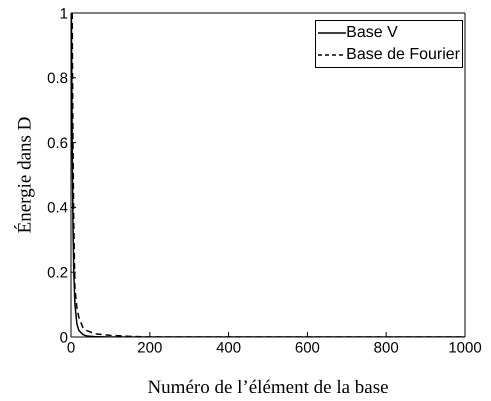 This screenshot has width=491, height=401. Describe the element at coordinates (465, 348) in the screenshot. I see `x-tick-label: 1000` at that location.